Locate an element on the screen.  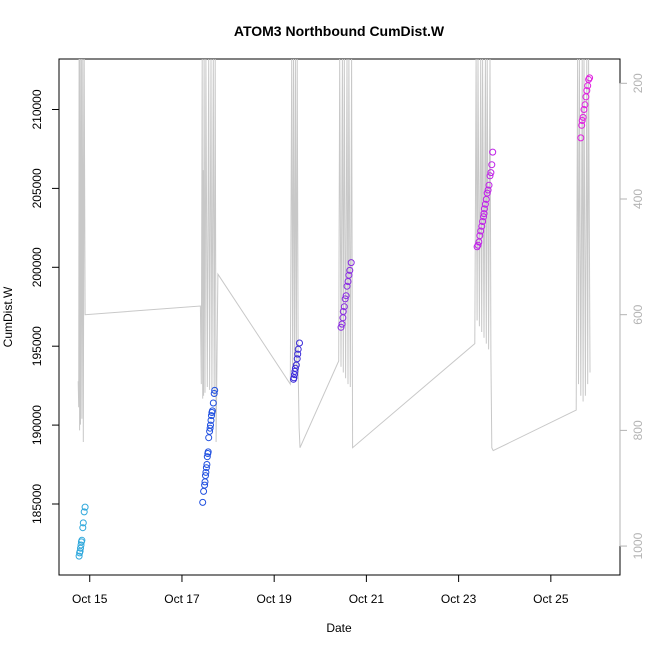
y-axis-label: CumDist.W is located at coordinates (8, 316).